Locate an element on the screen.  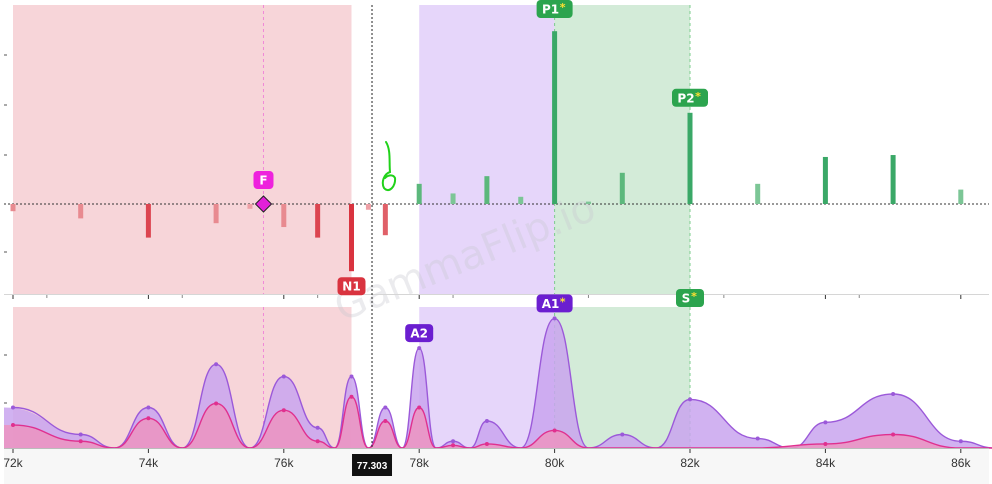
badge-s-bg is located at coordinates (690, 298).